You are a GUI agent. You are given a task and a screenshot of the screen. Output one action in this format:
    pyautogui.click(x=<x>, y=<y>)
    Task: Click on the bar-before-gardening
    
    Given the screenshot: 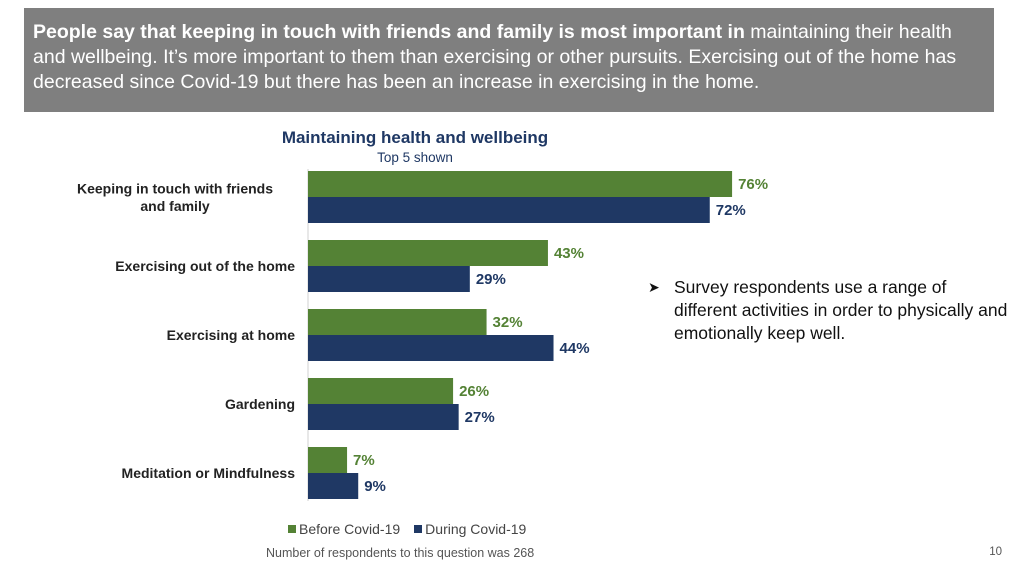 What is the action you would take?
    pyautogui.click(x=381, y=391)
    